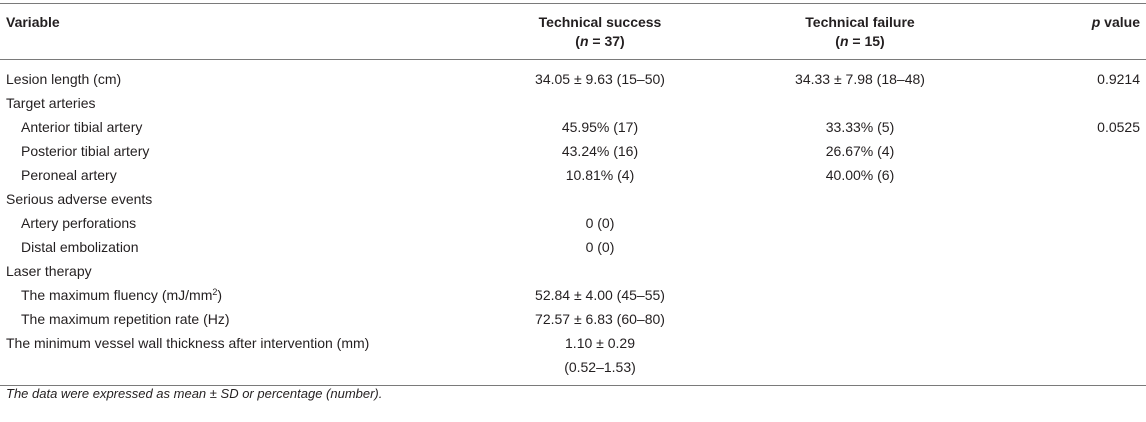 The width and height of the screenshot is (1146, 422). What do you see at coordinates (1068, 32) in the screenshot?
I see `header-p-value: p value` at bounding box center [1068, 32].